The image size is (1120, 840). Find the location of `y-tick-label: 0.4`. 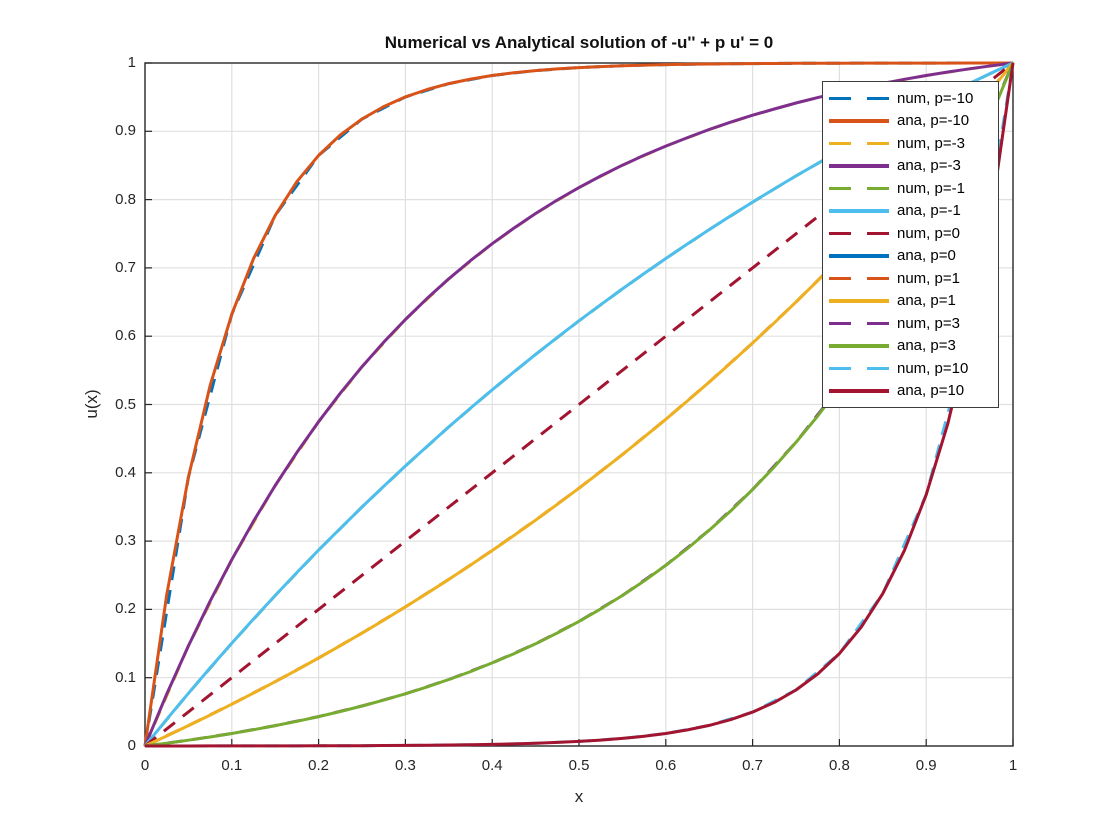

y-tick-label: 0.4 is located at coordinates (125, 472).